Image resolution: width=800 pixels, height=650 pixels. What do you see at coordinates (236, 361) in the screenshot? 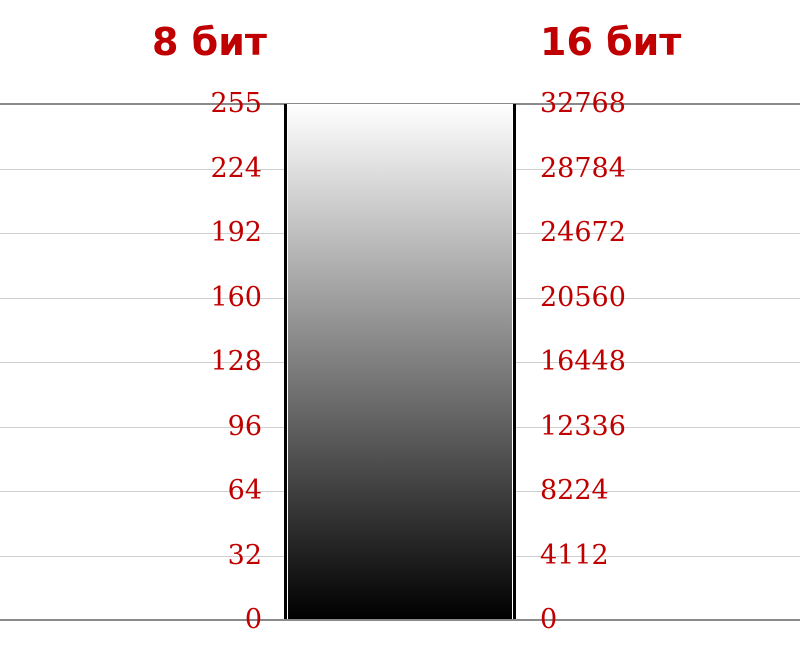
I see `tick-label-8bit: 128` at bounding box center [236, 361].